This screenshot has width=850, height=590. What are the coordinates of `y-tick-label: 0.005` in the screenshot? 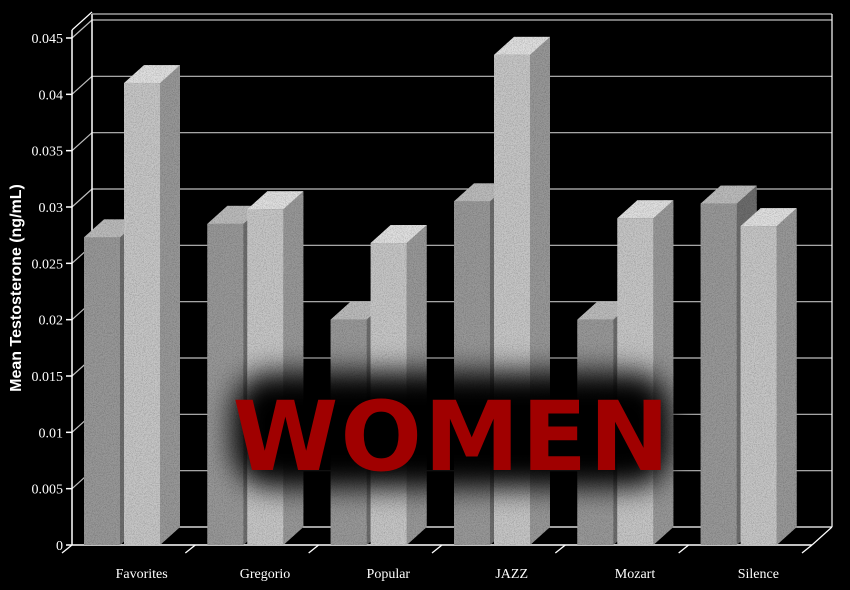 It's located at (48, 490).